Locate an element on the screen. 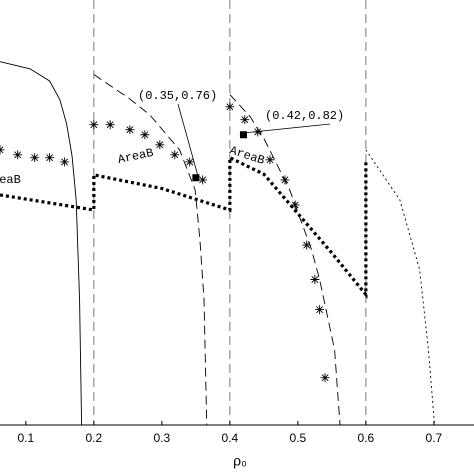 The width and height of the screenshot is (474, 474). x-tick-label: 0.2 is located at coordinates (94, 438).